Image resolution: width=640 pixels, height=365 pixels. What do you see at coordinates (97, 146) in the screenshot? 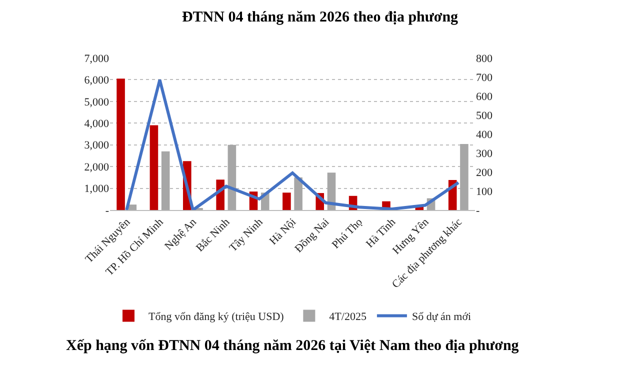
I see `y-tick-label: 3,000` at bounding box center [97, 146].